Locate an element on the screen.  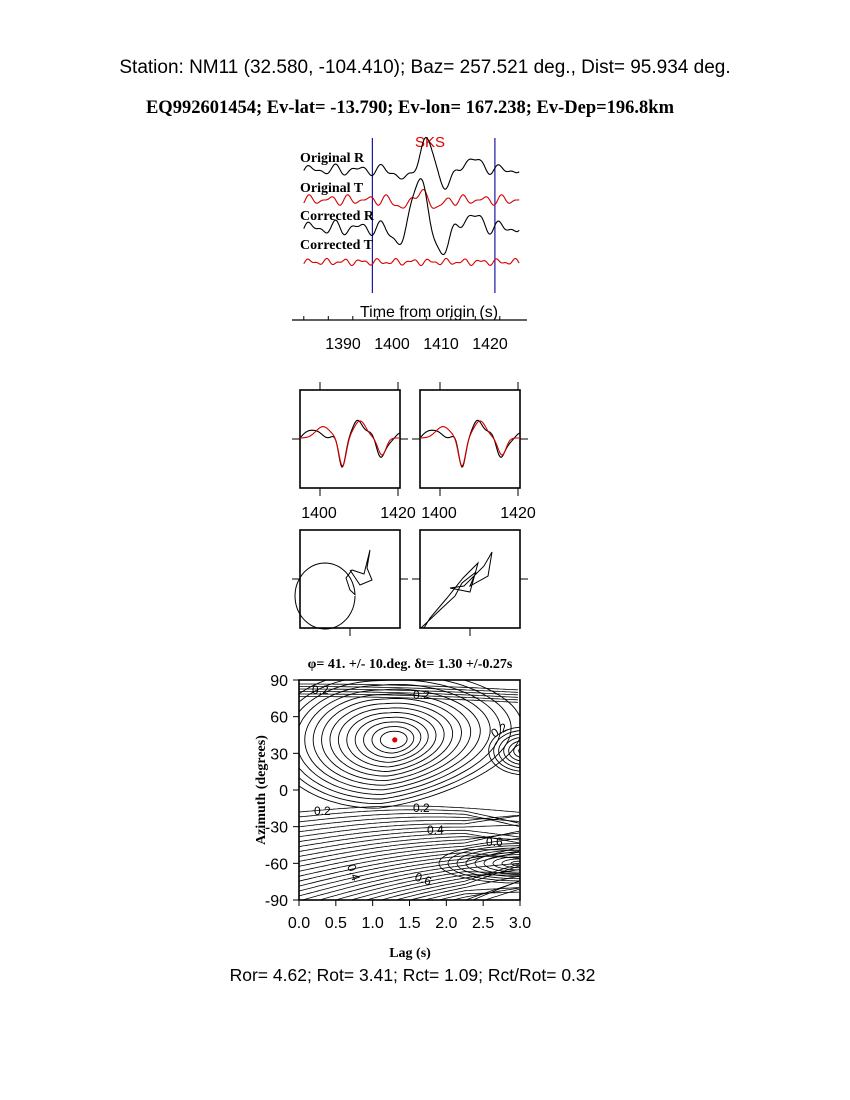
particle-motion-left is located at coordinates (350, 582).